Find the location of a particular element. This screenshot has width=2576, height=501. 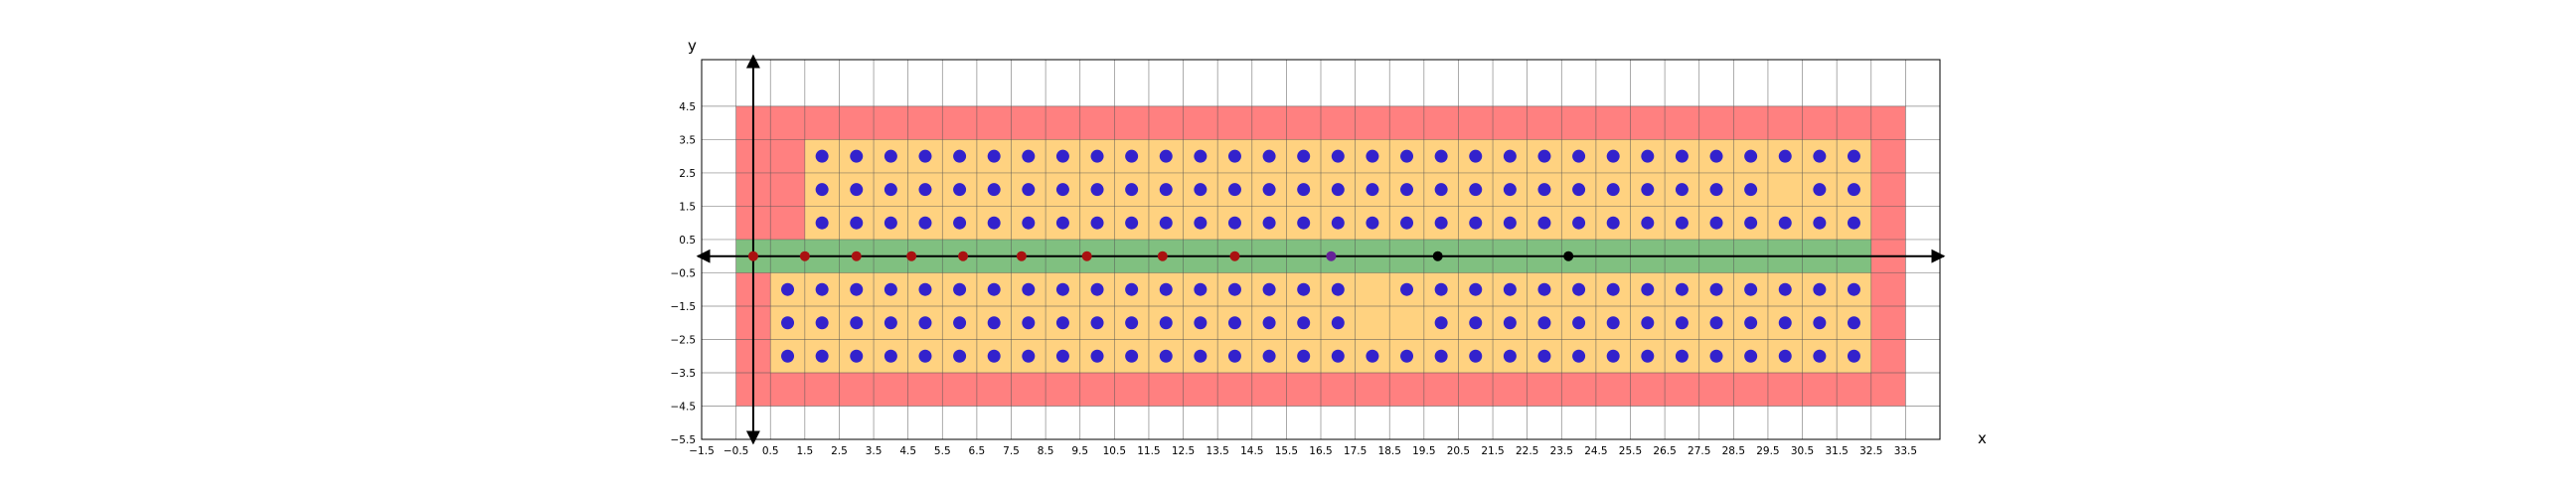

x-tick-label: 2.5 is located at coordinates (839, 451).